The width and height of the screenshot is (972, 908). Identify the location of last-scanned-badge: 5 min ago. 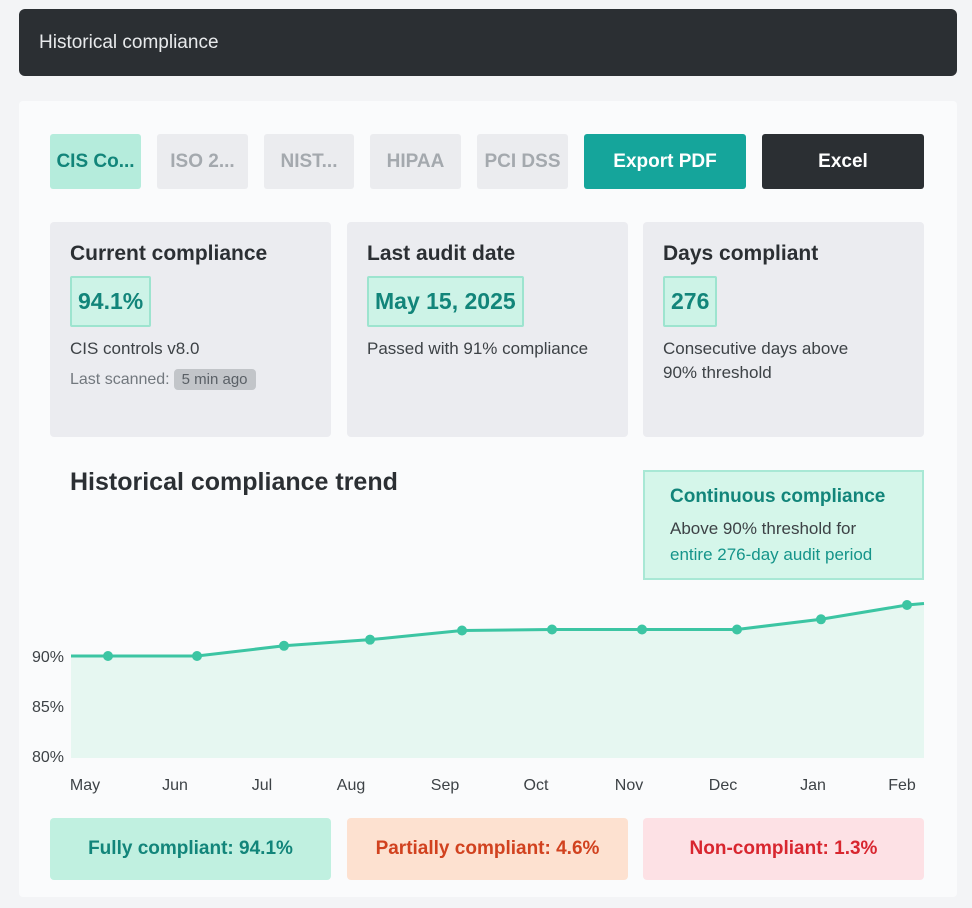
(214, 379).